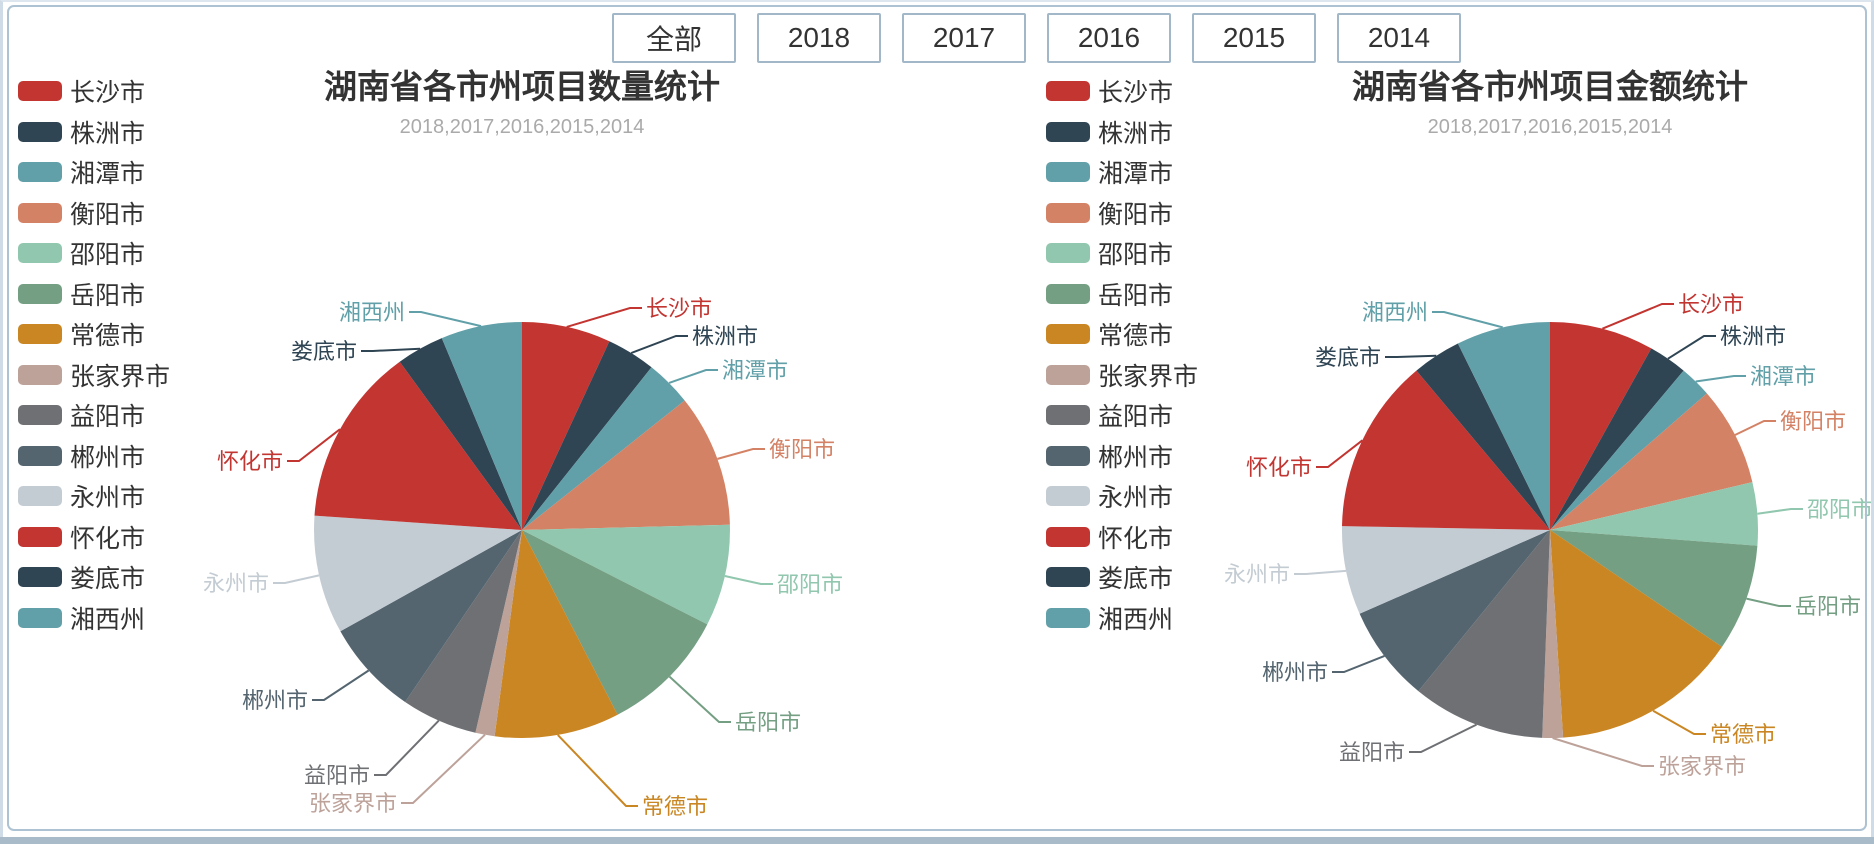 The image size is (1874, 844). I want to click on pie-0-slice-郴州市, so click(431, 616).